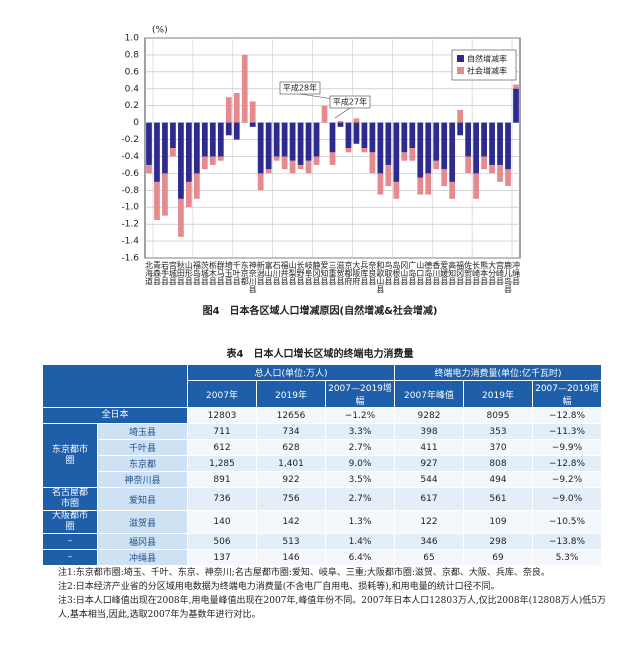 Image resolution: width=640 pixels, height=645 pixels. Describe the element at coordinates (142, 522) in the screenshot. I see `name-cell: 滋贺县` at that location.